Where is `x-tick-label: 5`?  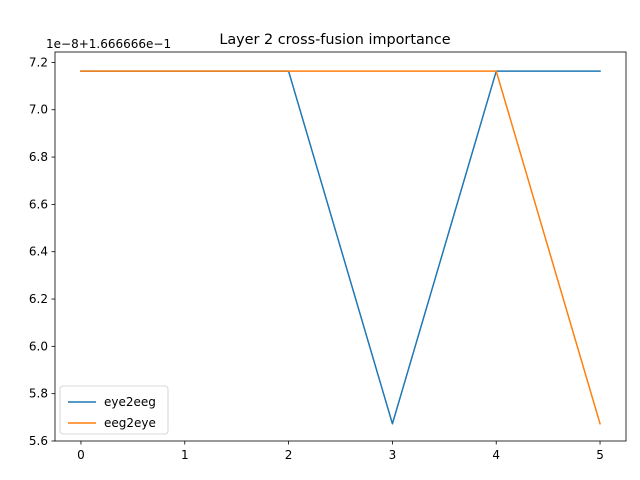 x-tick-label: 5 is located at coordinates (600, 455).